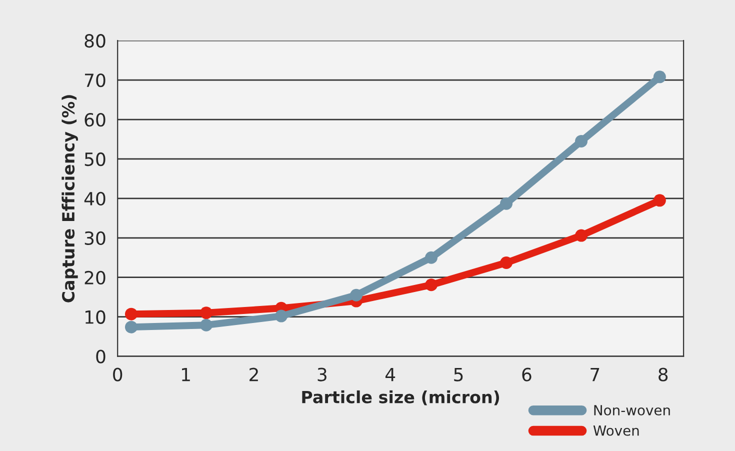  I want to click on y-tick-label: 80, so click(95, 41).